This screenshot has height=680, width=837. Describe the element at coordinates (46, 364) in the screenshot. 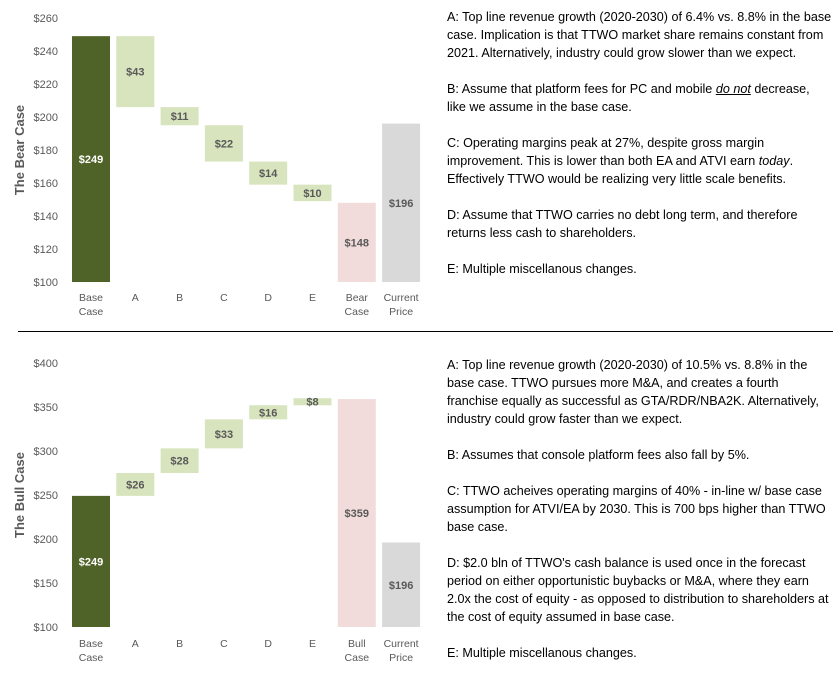

I see `bull-y-tick-label: $400` at that location.